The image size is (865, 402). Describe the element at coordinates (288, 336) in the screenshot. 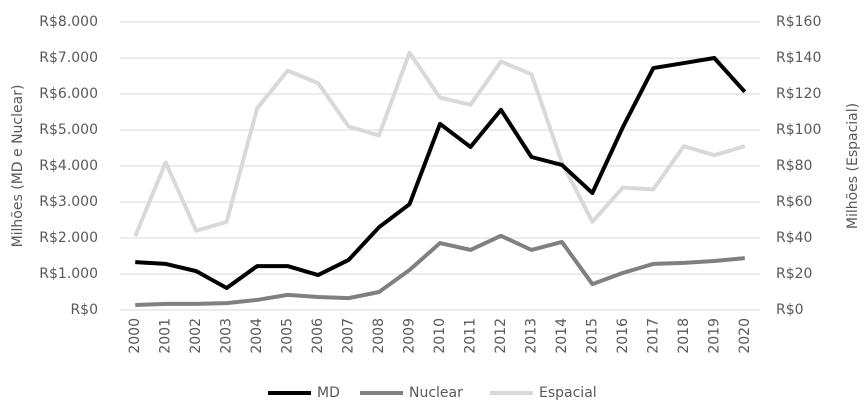

I see `x-tick-label: 2005` at that location.